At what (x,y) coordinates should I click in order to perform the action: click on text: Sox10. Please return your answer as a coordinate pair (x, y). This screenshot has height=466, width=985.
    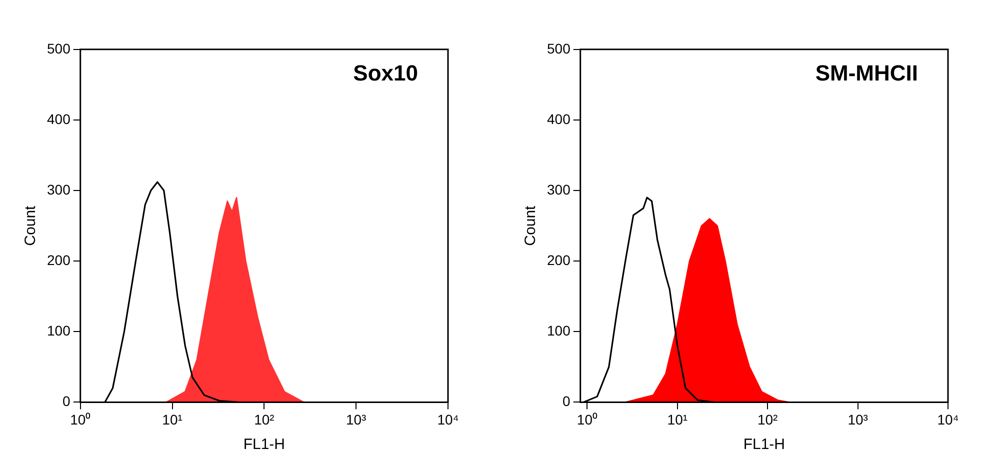
    Looking at the image, I should click on (385, 73).